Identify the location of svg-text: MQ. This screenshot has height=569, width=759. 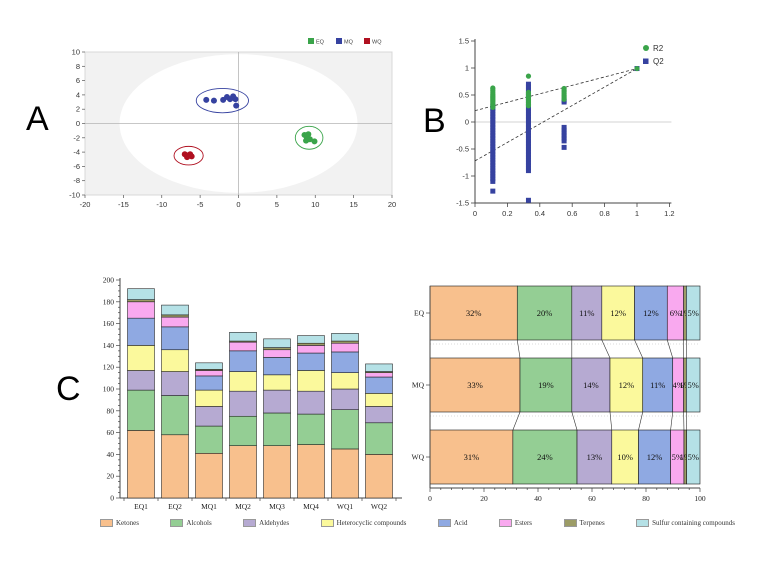
(349, 43).